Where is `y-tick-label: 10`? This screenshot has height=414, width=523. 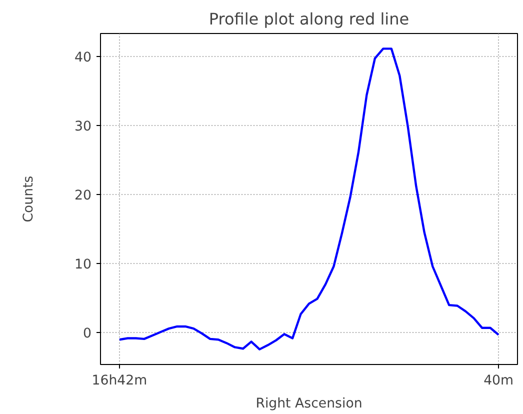 y-tick-label: 10 is located at coordinates (83, 265).